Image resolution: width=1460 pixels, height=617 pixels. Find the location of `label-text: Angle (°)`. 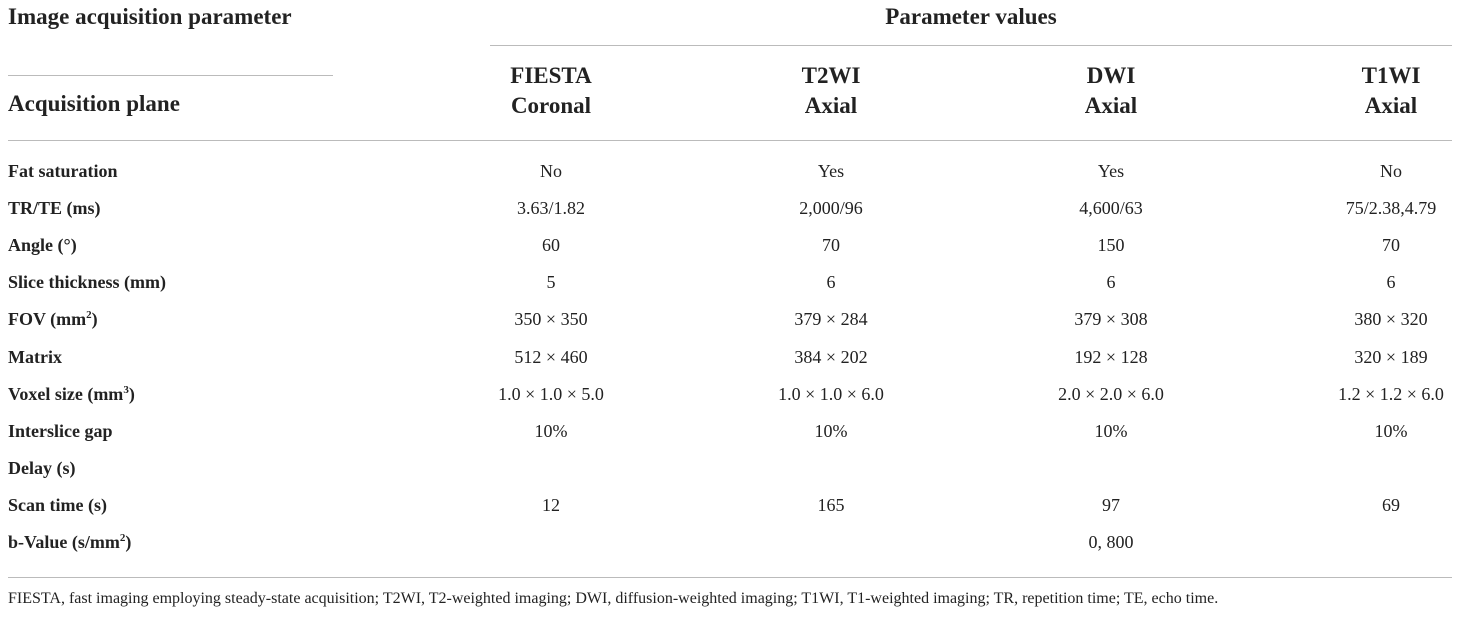

label-text: Angle (°) is located at coordinates (42, 245).